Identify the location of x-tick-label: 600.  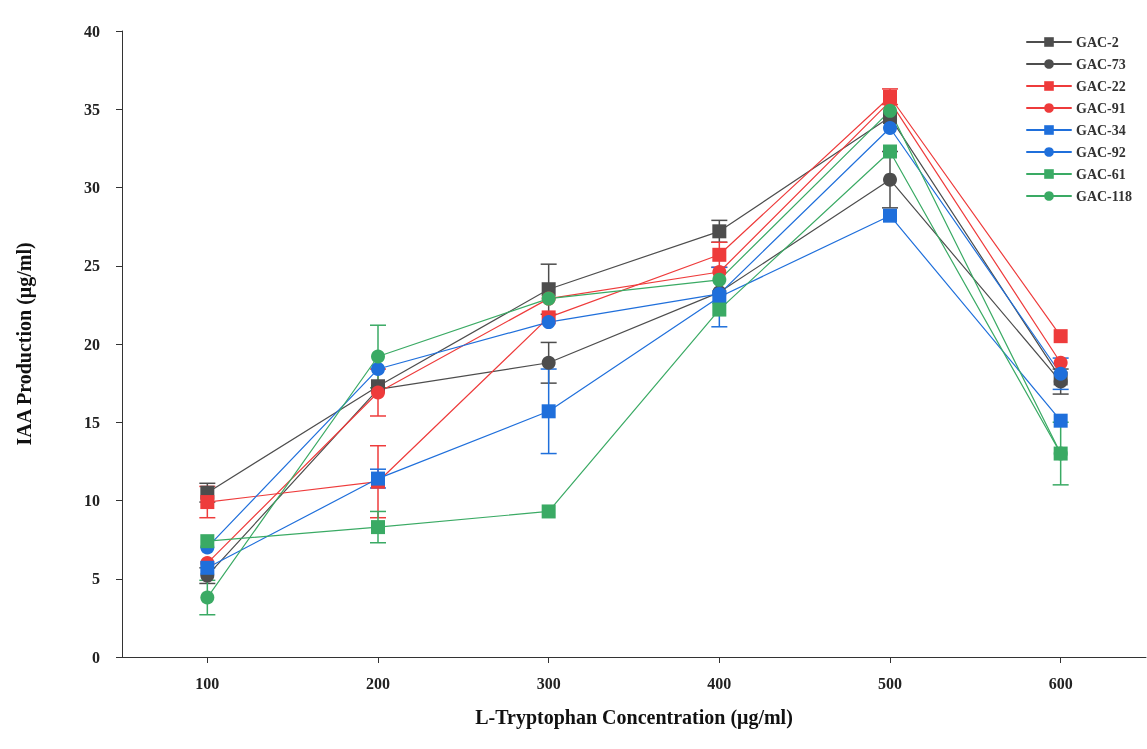
(1060, 683).